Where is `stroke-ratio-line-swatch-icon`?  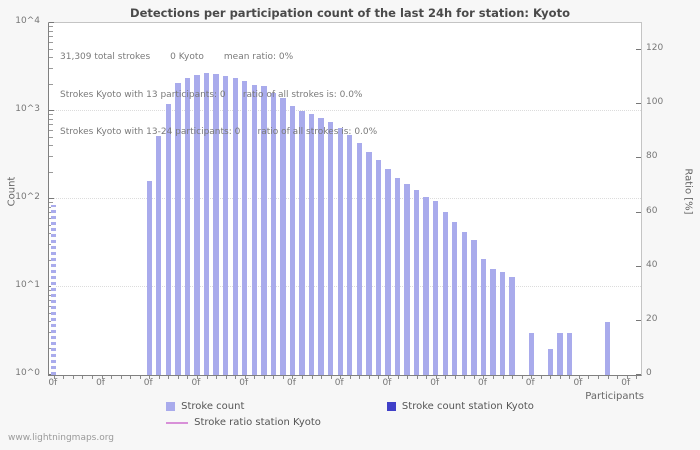 stroke-ratio-line-swatch-icon is located at coordinates (177, 422).